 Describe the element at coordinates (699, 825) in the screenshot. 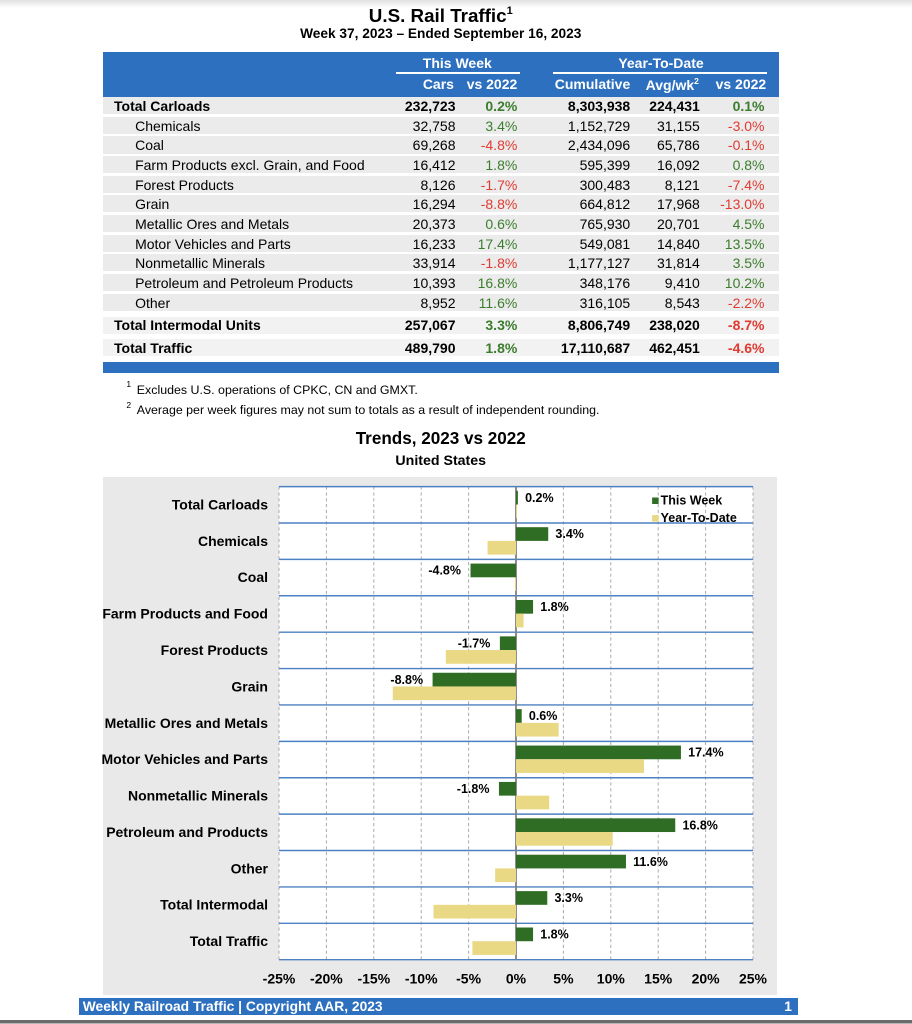

I see `svg-text: 16.8%` at that location.